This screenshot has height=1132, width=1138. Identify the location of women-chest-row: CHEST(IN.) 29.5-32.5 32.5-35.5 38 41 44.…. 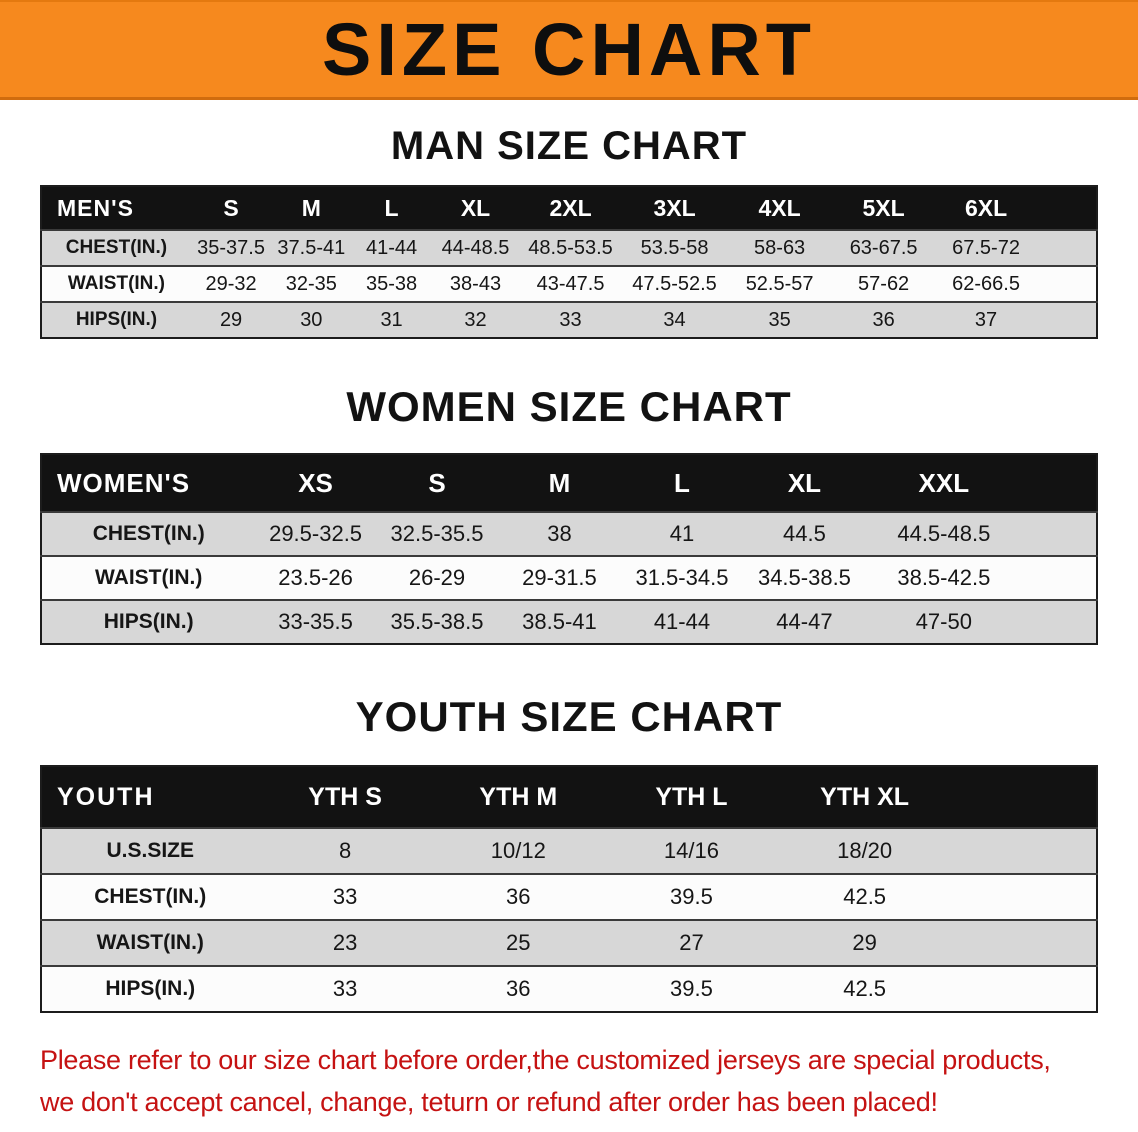
(569, 533).